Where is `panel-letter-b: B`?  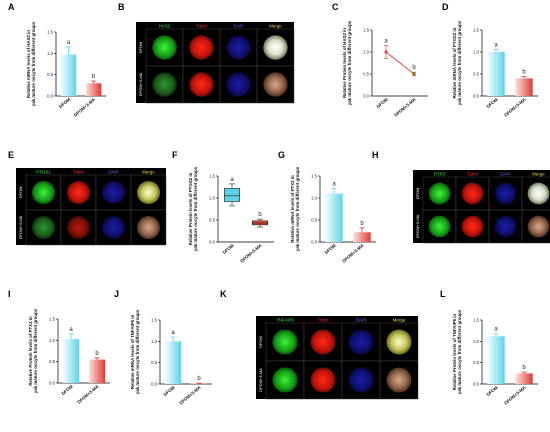
panel-letter-b: B is located at coordinates (121, 7).